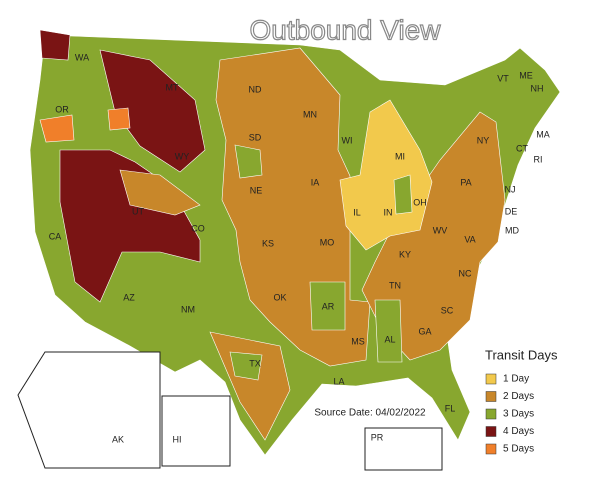  I want to click on legend: 1 Day 2 Days 3 Days 4 Days 5 Days, so click(509, 414).